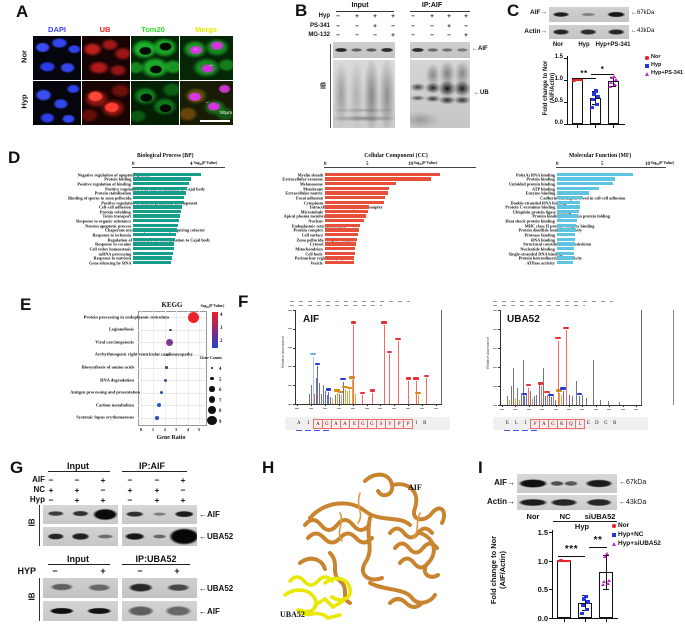 The height and width of the screenshot is (625, 685). I want to click on gene-count-label-text: 9, so click(220, 421).